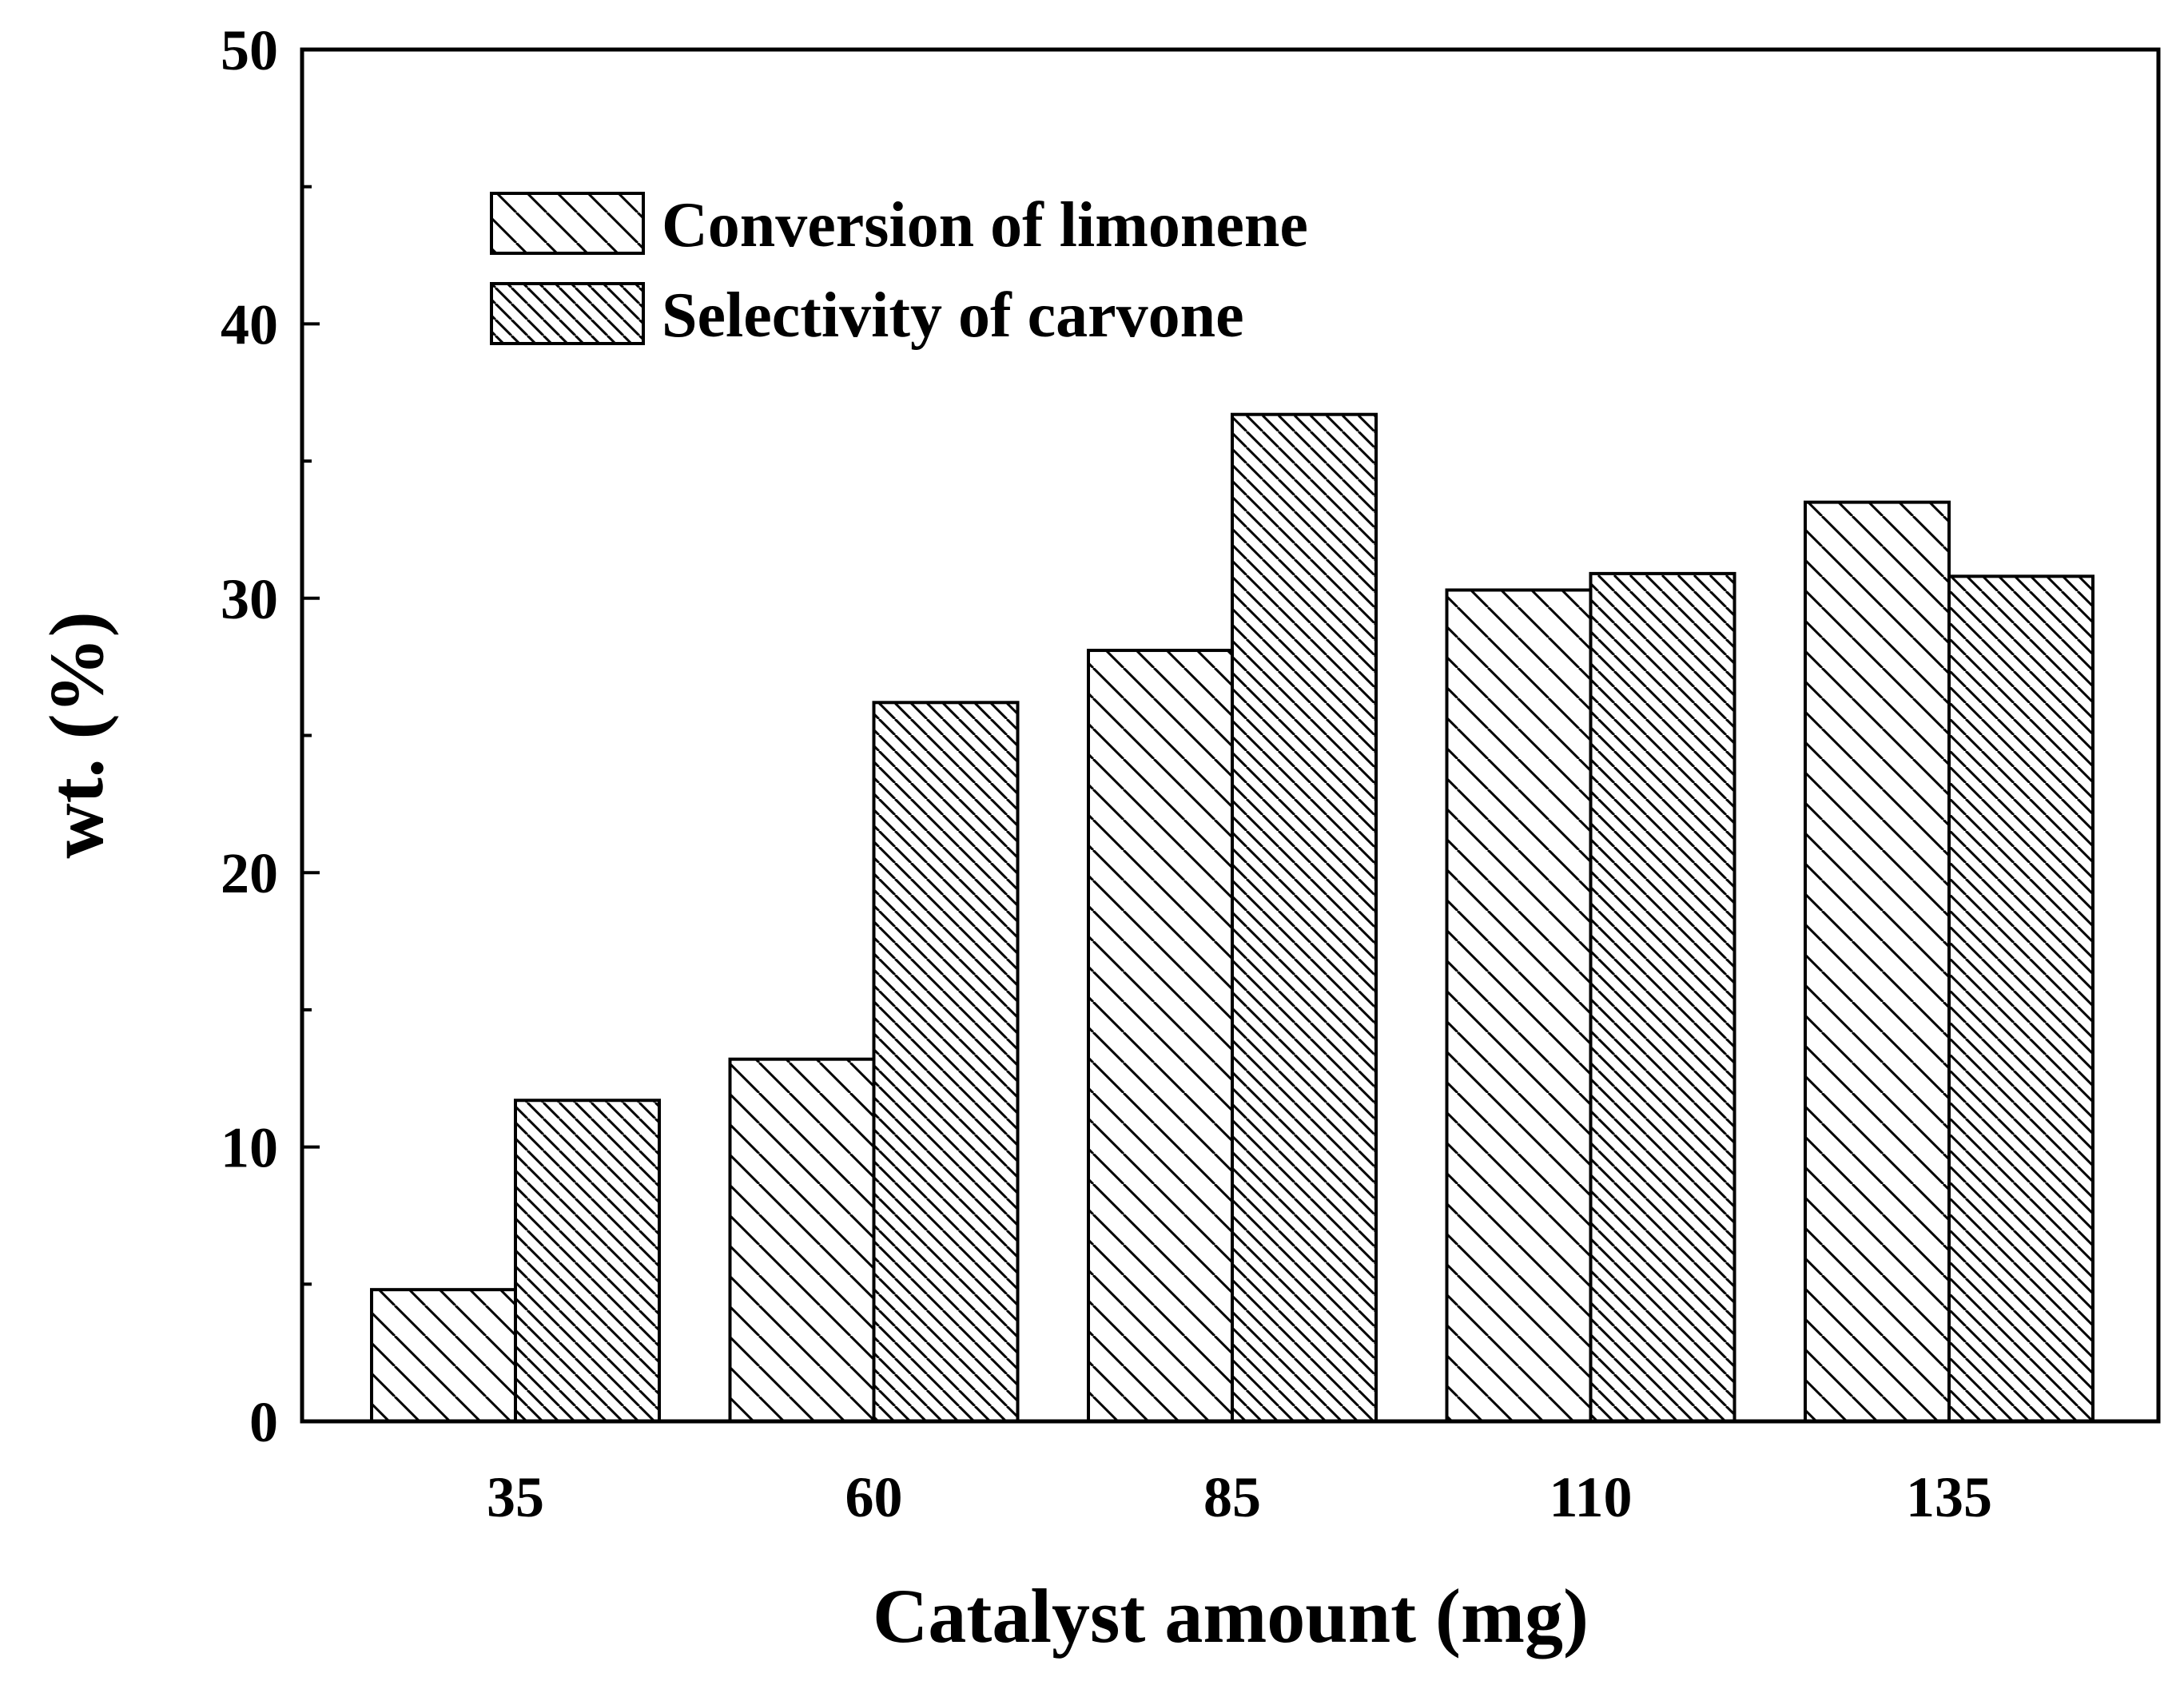  Describe the element at coordinates (1231, 1616) in the screenshot. I see `x-axis-title: Catalyst amount (mg)` at that location.